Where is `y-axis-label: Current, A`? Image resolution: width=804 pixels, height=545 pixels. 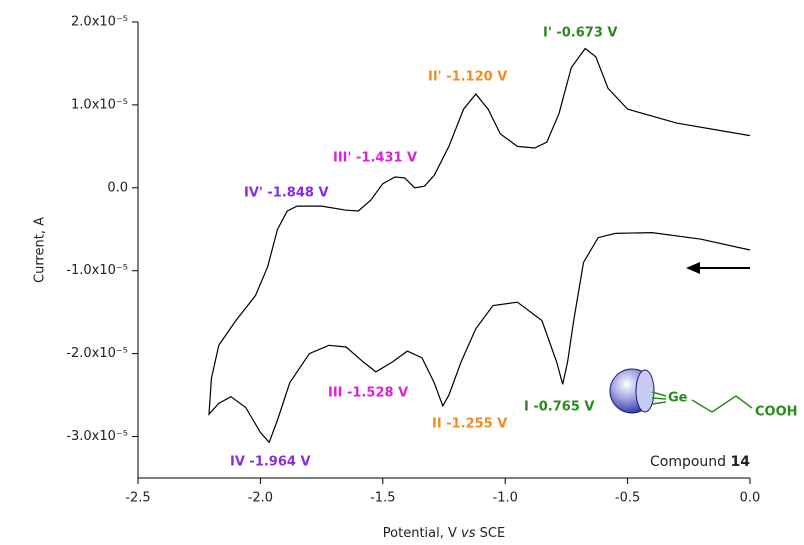
y-axis-label: Current, A is located at coordinates (40, 250).